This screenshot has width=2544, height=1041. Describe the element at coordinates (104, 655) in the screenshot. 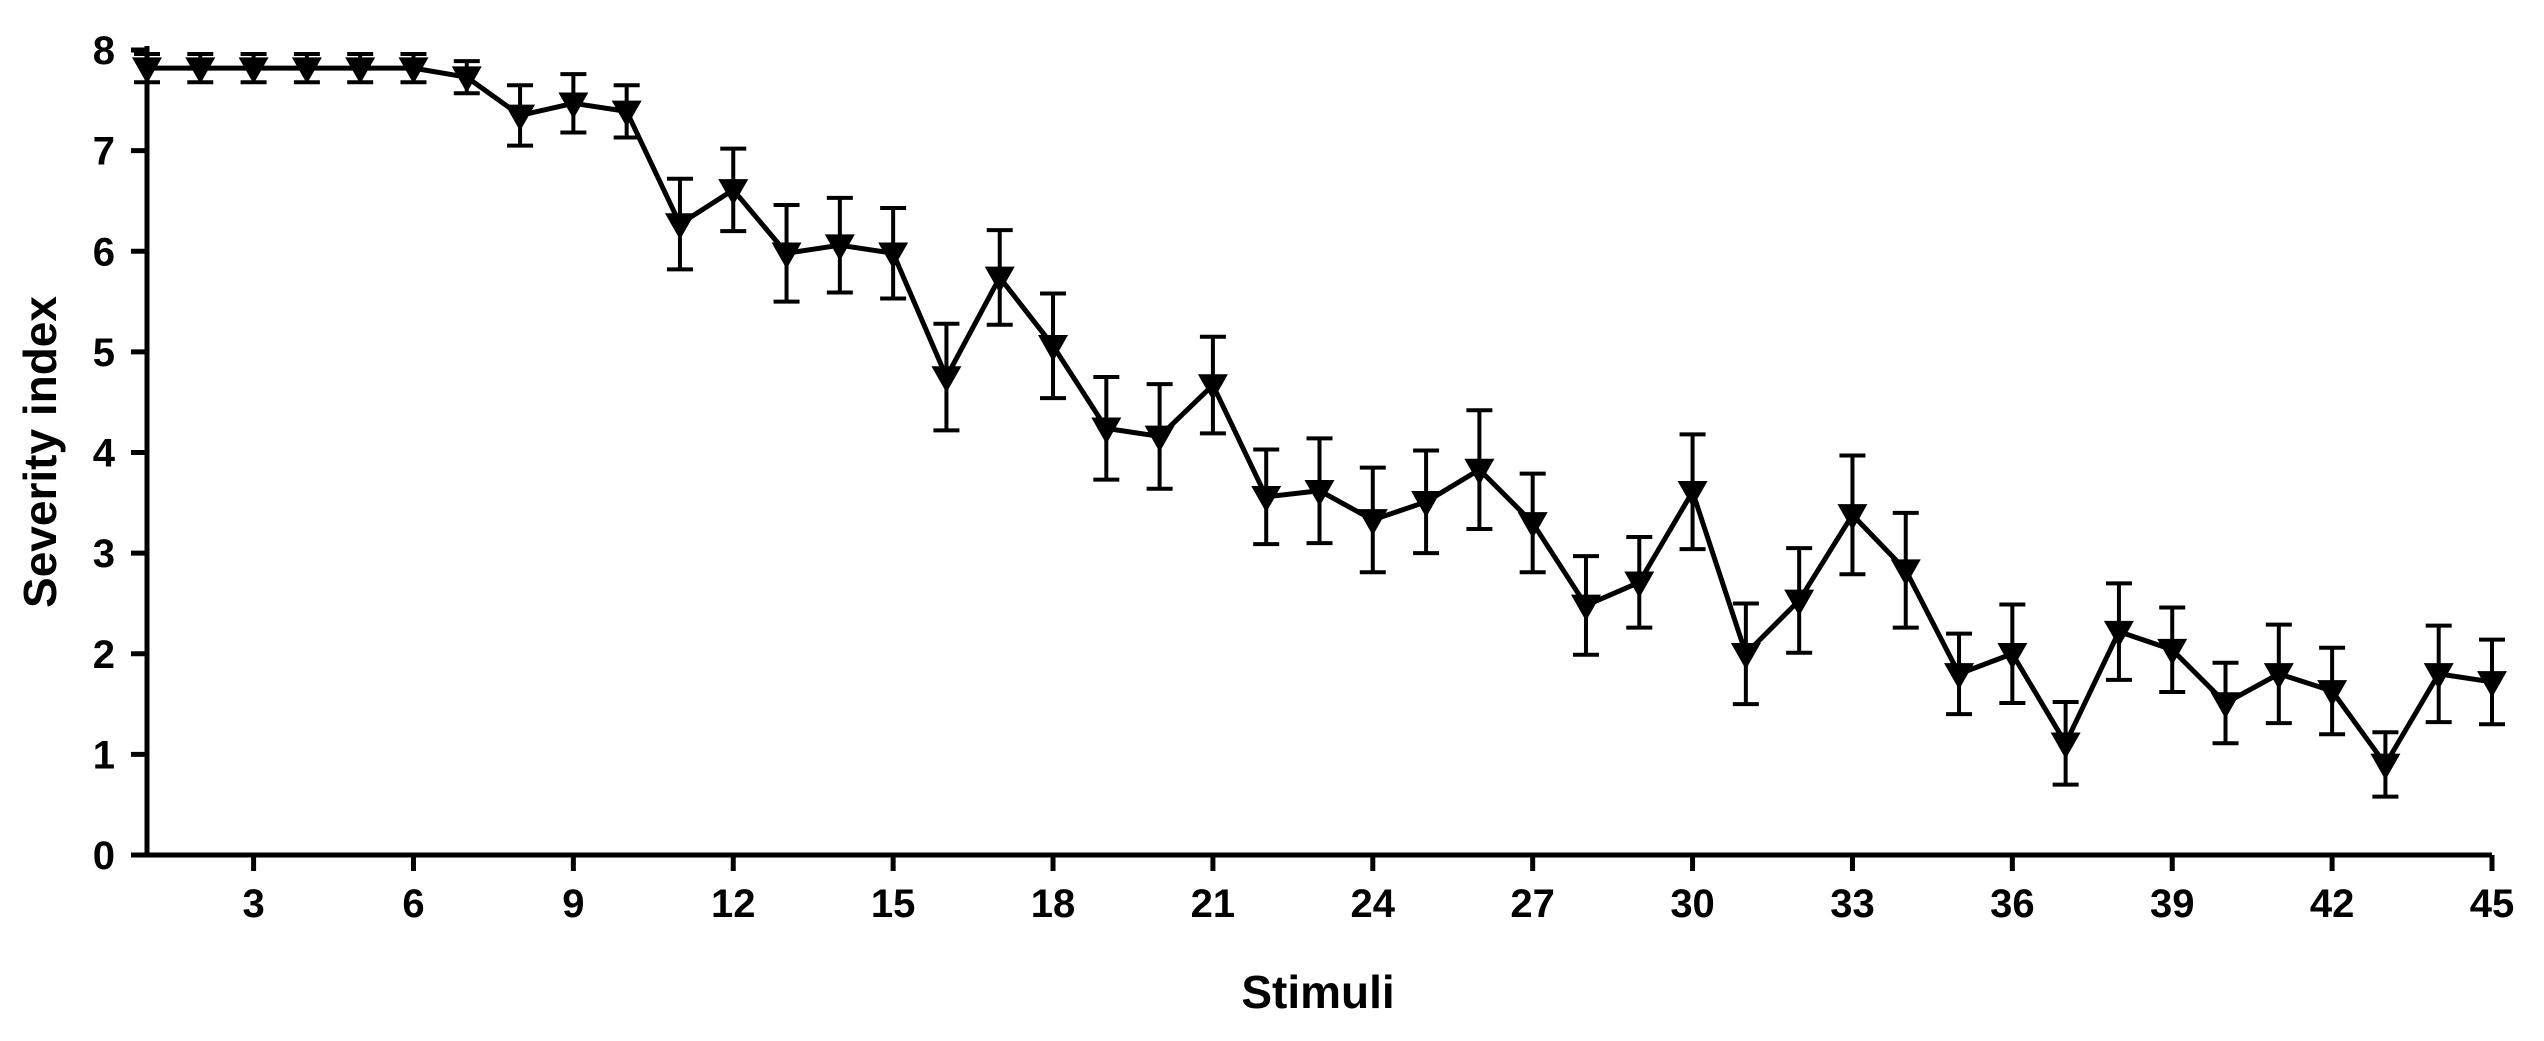

I see `y-tick-label: 2` at that location.